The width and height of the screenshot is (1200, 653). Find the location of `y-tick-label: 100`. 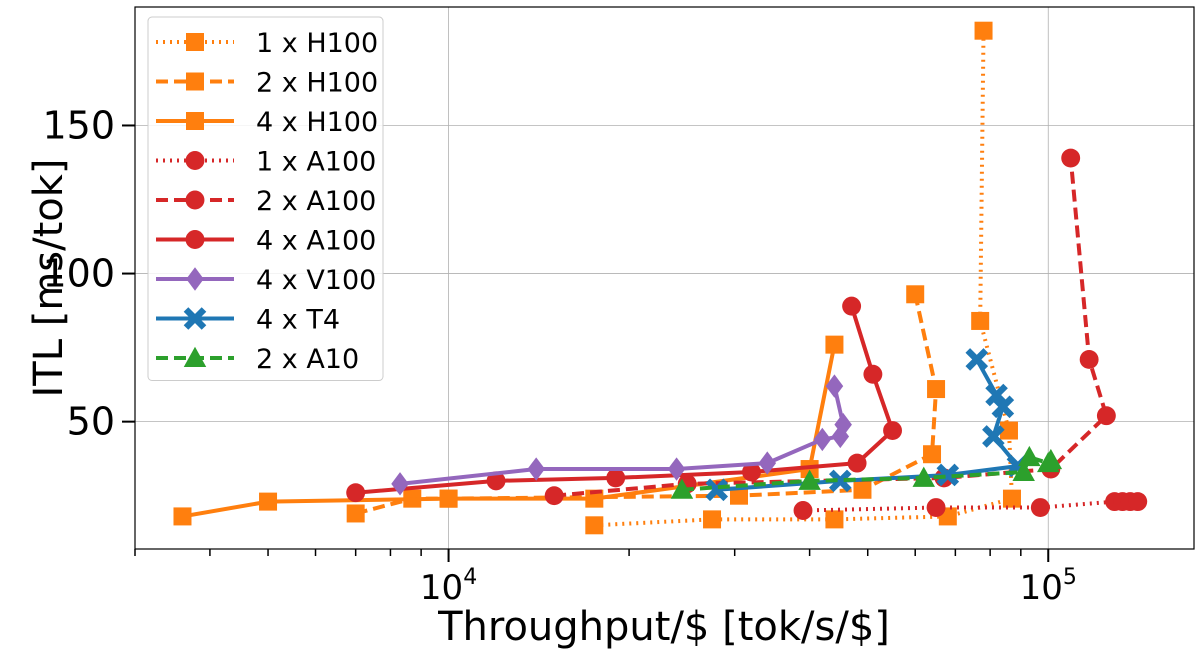

y-tick-label: 100 is located at coordinates (78, 274).